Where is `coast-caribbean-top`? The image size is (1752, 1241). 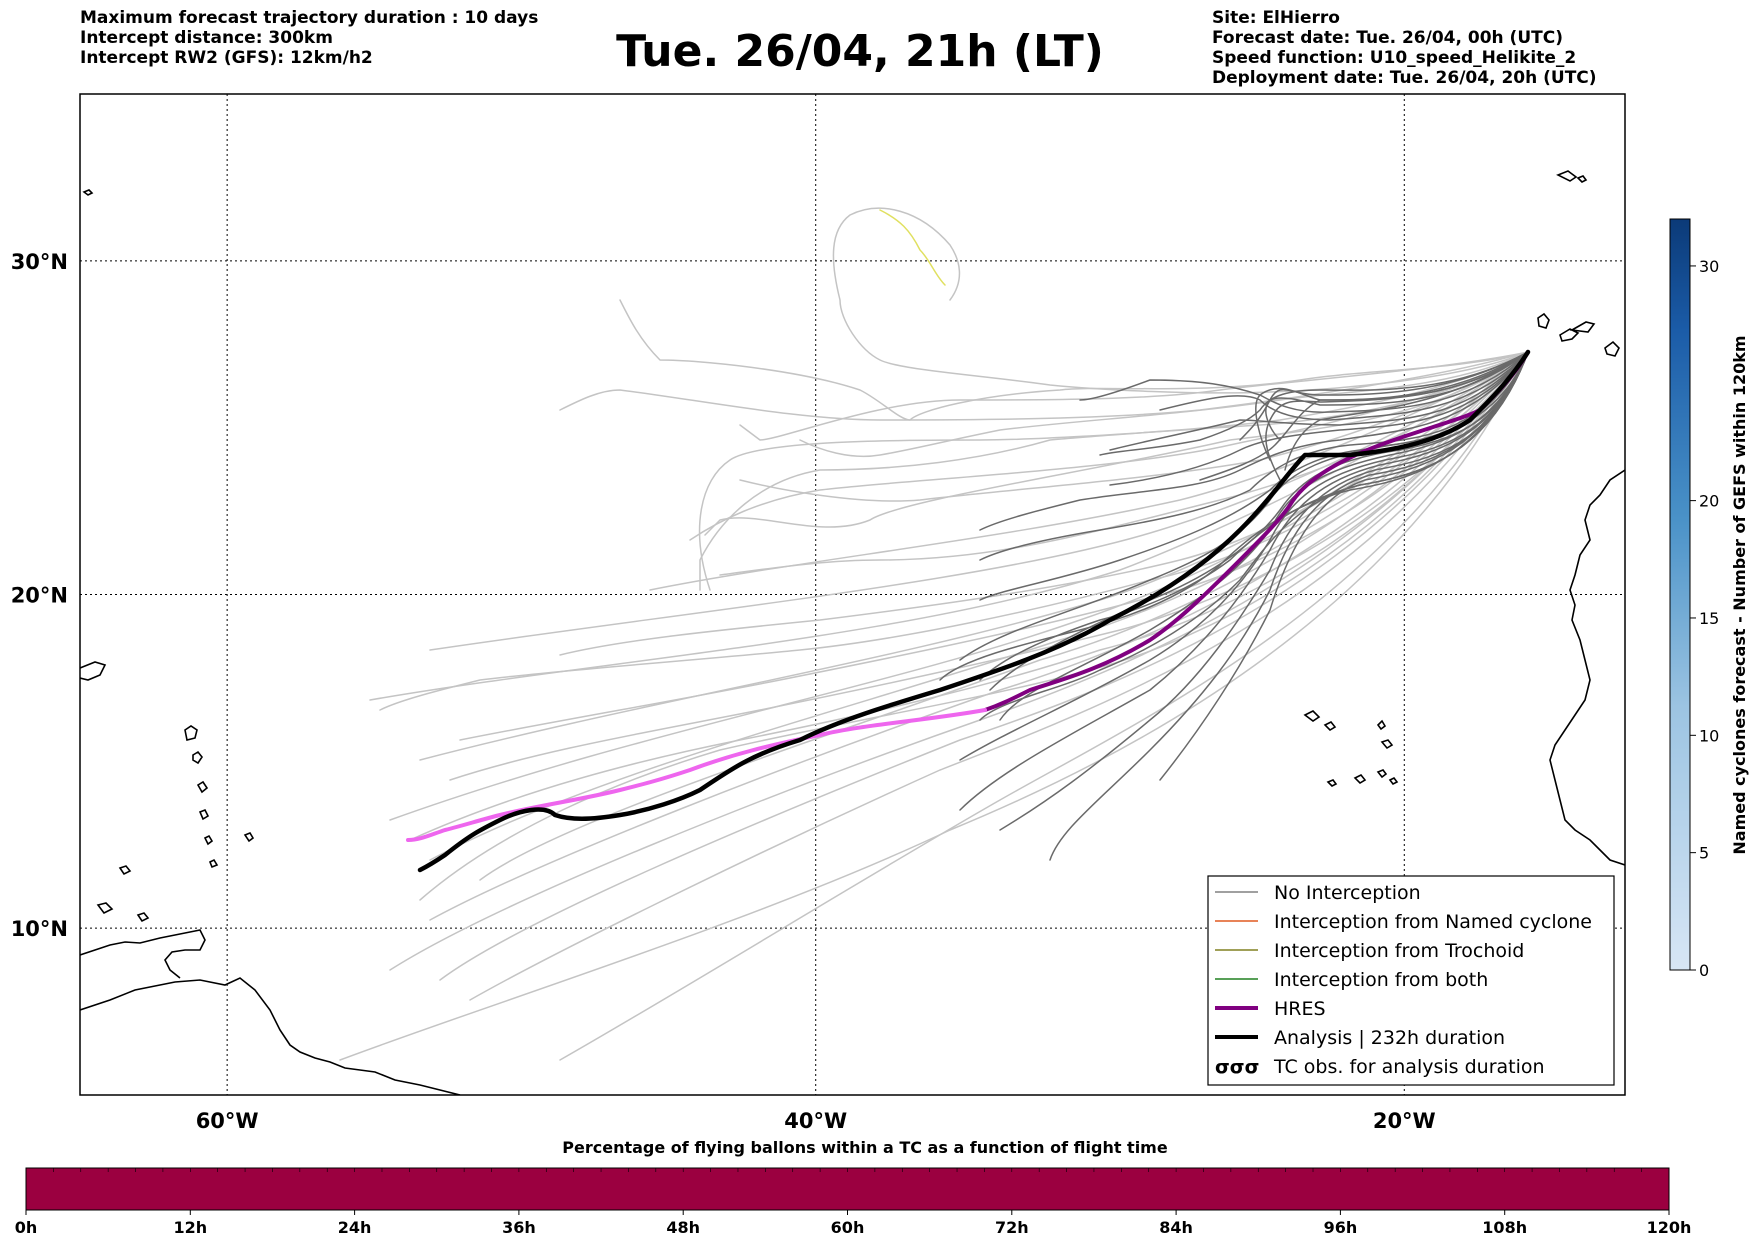 coast-caribbean-top is located at coordinates (143, 954).